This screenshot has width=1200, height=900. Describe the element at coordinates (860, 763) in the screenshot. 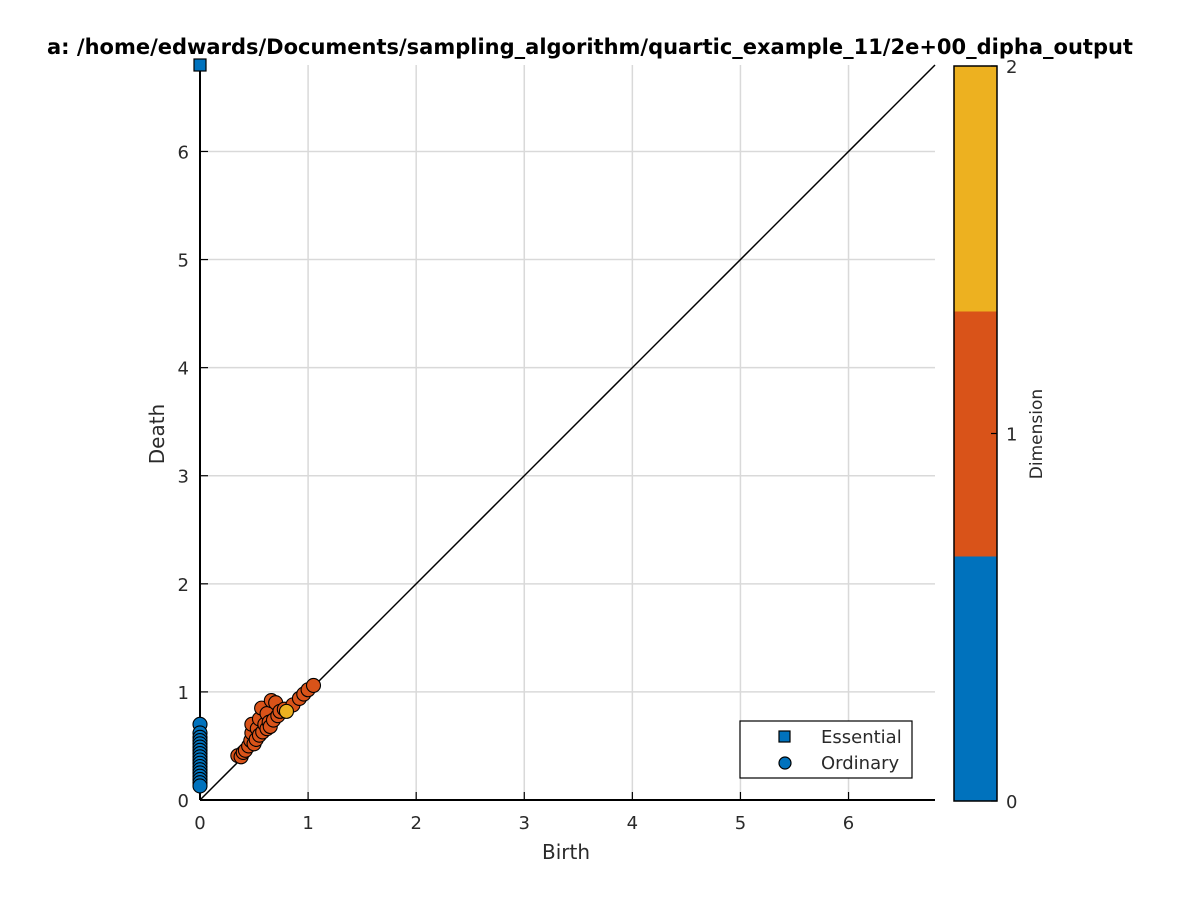

I see `legend-ordinary-label: Ordinary` at that location.